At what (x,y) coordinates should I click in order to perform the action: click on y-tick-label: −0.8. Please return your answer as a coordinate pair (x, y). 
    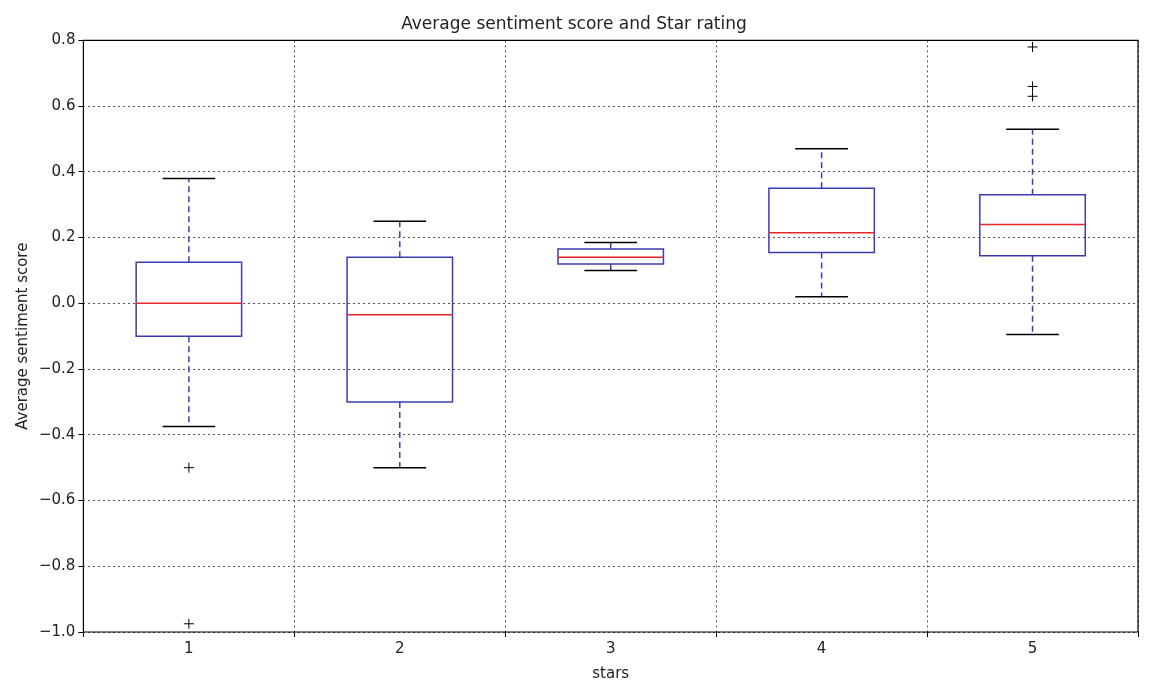
    Looking at the image, I should click on (57, 565).